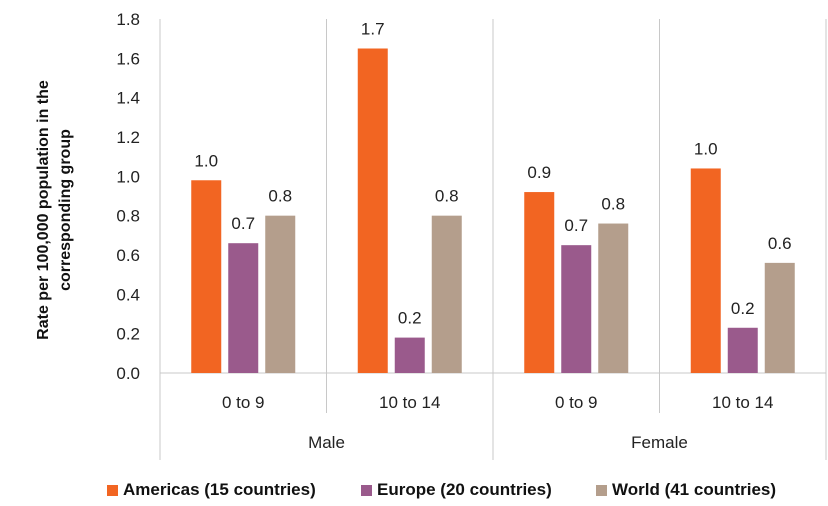 The image size is (828, 506). I want to click on y-tick-label: 0.2, so click(128, 334).